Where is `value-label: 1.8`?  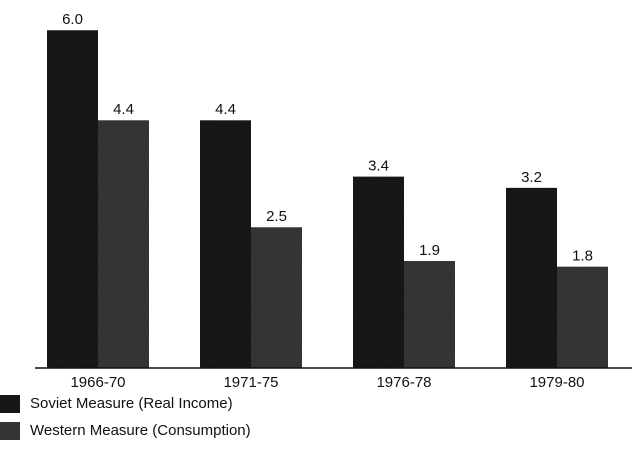
value-label: 1.8 is located at coordinates (582, 256).